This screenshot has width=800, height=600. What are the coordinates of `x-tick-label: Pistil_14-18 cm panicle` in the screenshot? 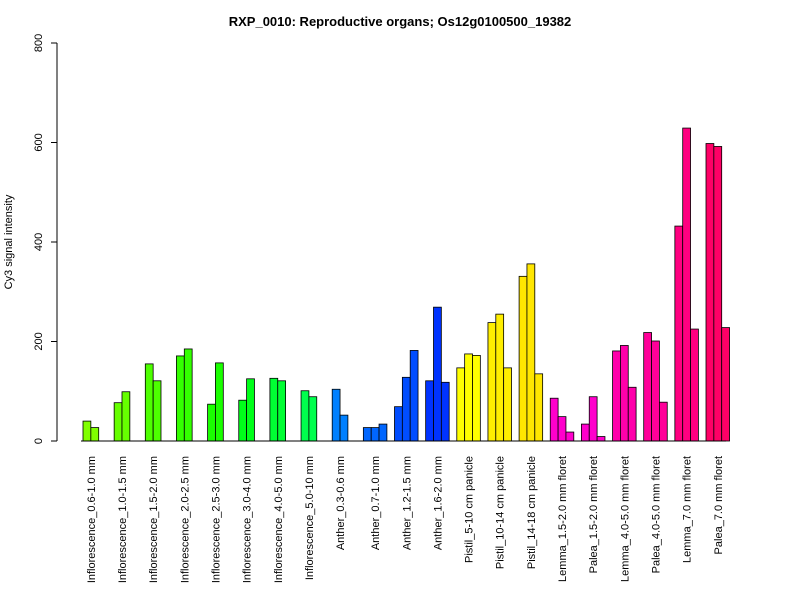 It's located at (532, 512).